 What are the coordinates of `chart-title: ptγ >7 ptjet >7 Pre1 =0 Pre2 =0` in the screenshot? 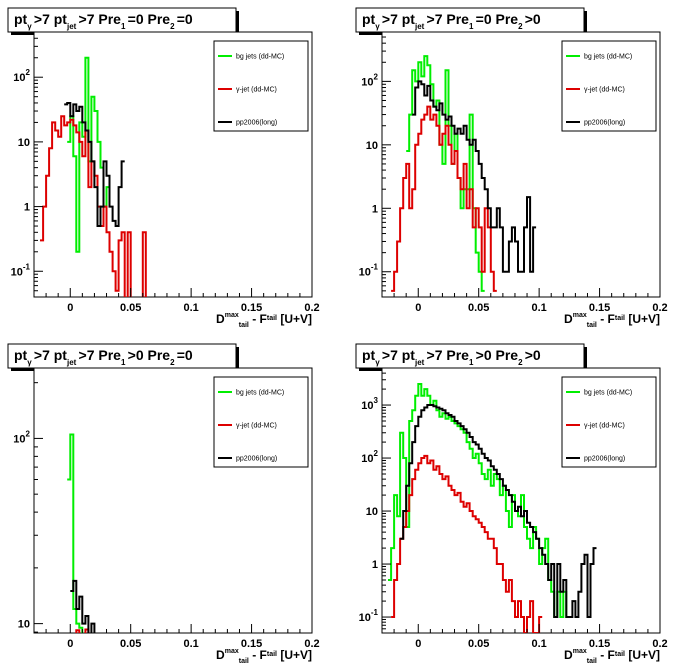 It's located at (103, 21).